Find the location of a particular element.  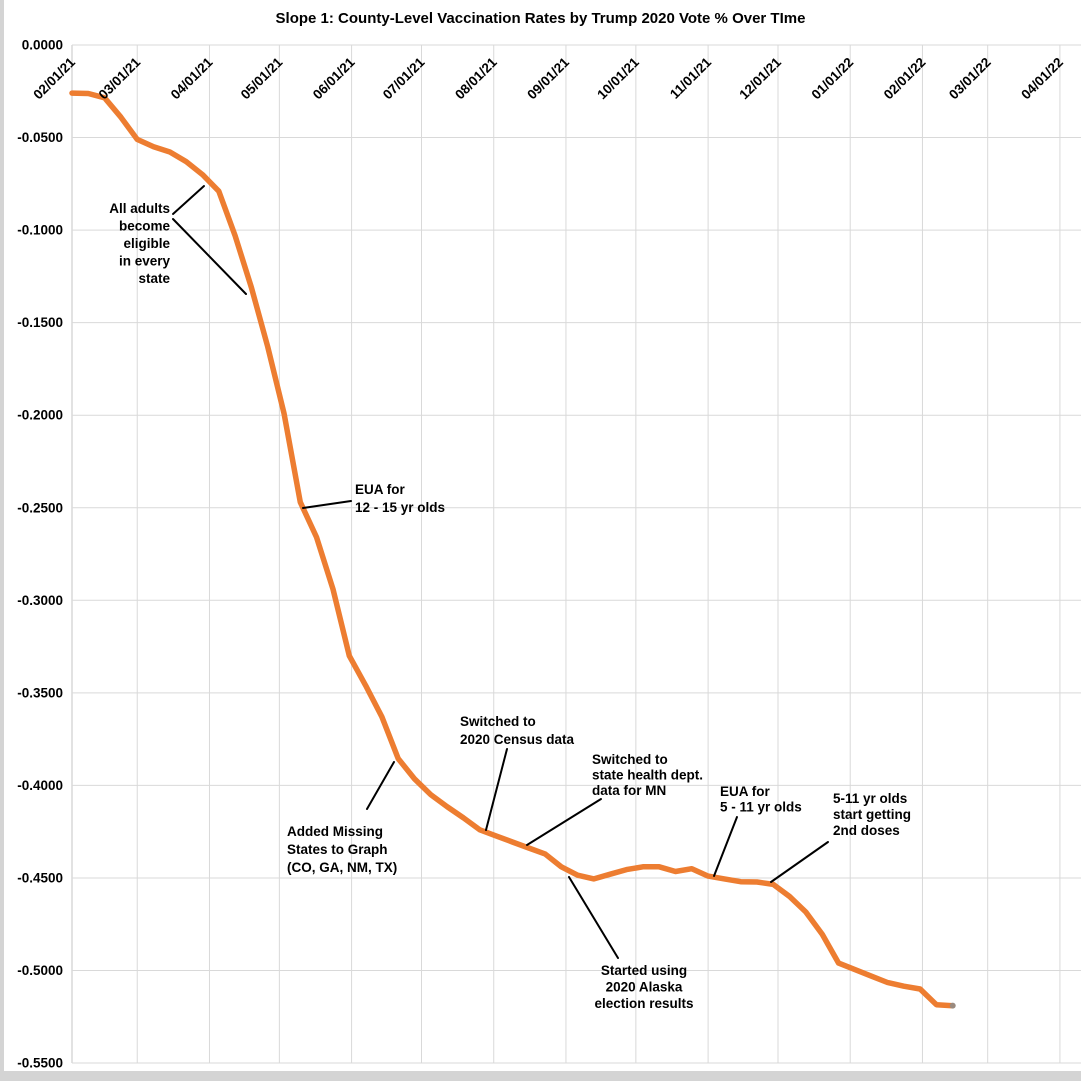

x-axis-tick-label: 08/01/21 is located at coordinates (476, 78).